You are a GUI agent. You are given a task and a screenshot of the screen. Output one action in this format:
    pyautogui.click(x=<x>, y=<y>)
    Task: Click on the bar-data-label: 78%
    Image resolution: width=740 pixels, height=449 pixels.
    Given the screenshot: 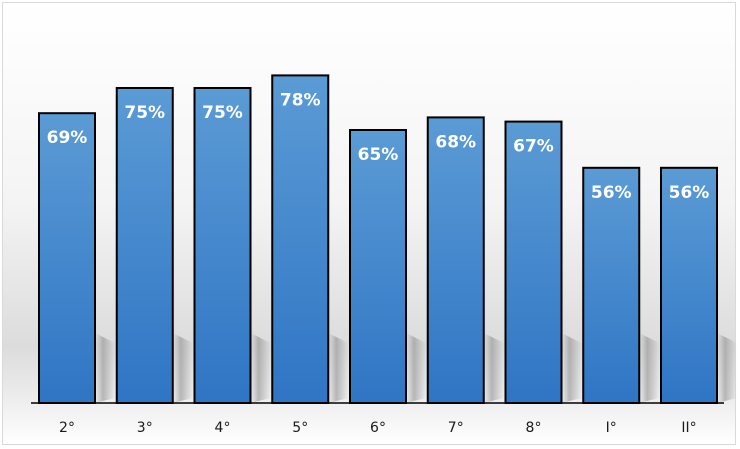 What is the action you would take?
    pyautogui.click(x=300, y=100)
    